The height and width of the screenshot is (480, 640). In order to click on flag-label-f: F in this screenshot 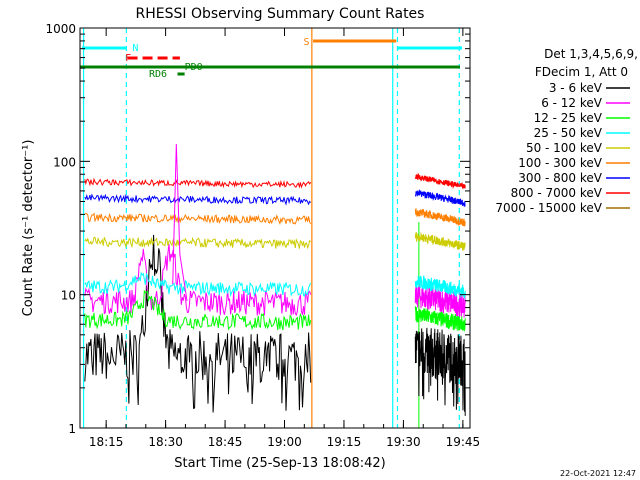, I will do `click(128, 58)`.